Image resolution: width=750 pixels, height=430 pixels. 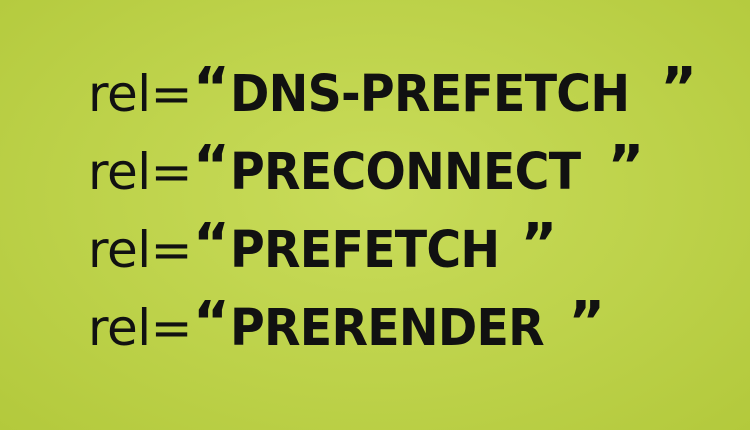 I want to click on rel-line-prerender: rel= “PRERENDER ”, so click(x=346, y=332).